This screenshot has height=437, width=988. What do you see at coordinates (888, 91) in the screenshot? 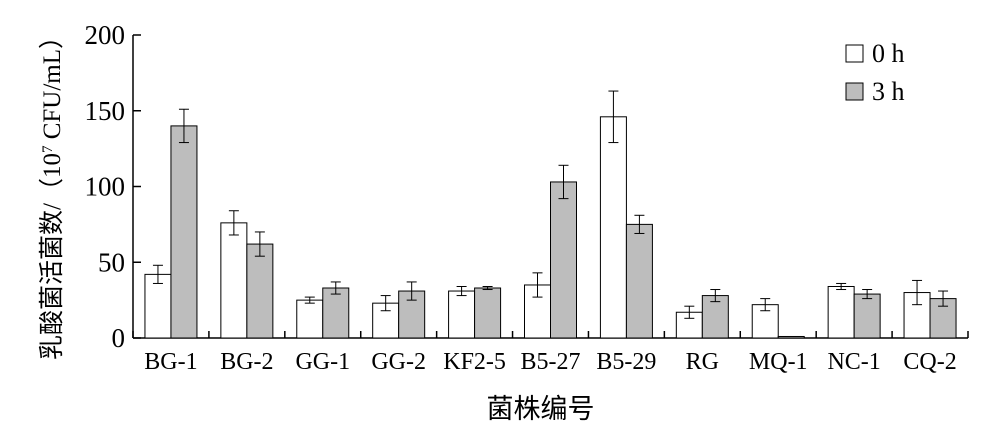
I see `legend-label-3h: 3 h` at bounding box center [888, 91].